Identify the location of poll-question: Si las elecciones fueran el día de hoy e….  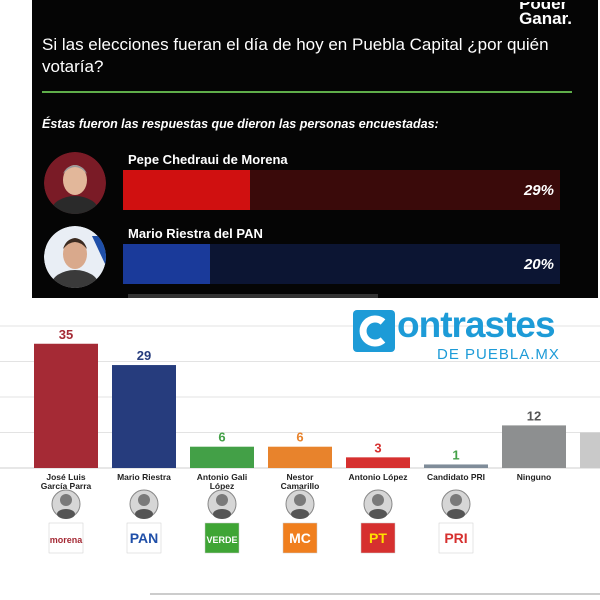
(295, 55).